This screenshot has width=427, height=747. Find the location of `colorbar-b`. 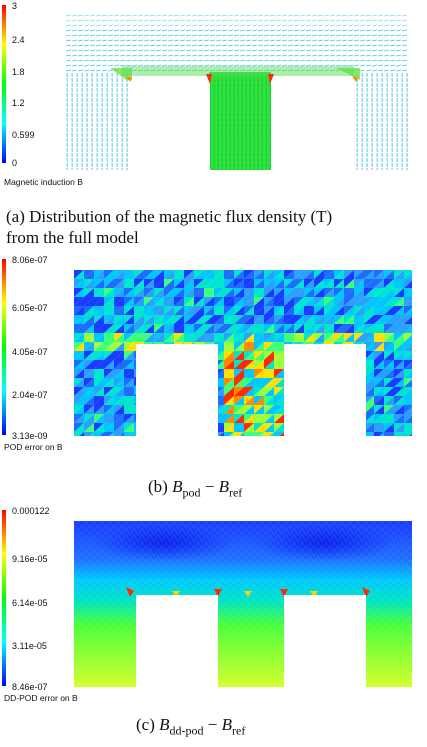

colorbar-b is located at coordinates (4, 347).